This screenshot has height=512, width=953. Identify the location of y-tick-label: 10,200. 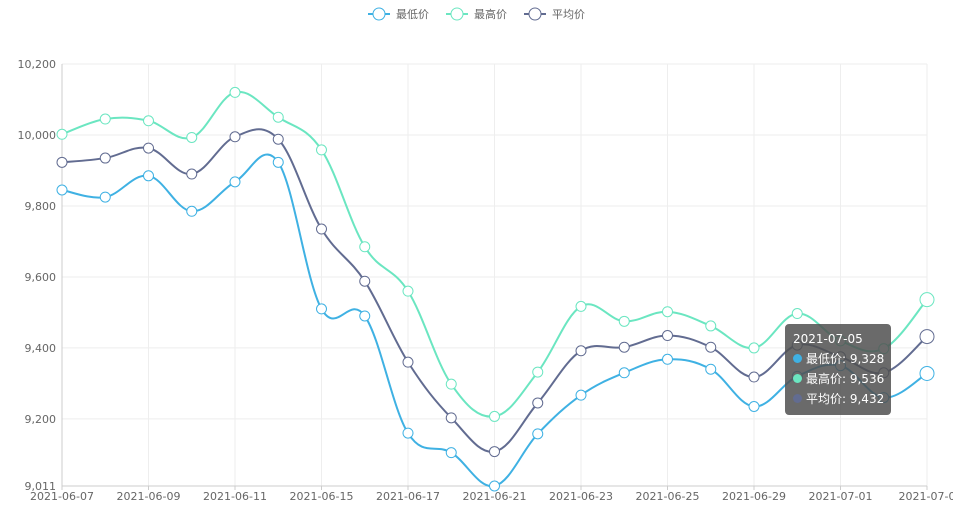
(37, 64).